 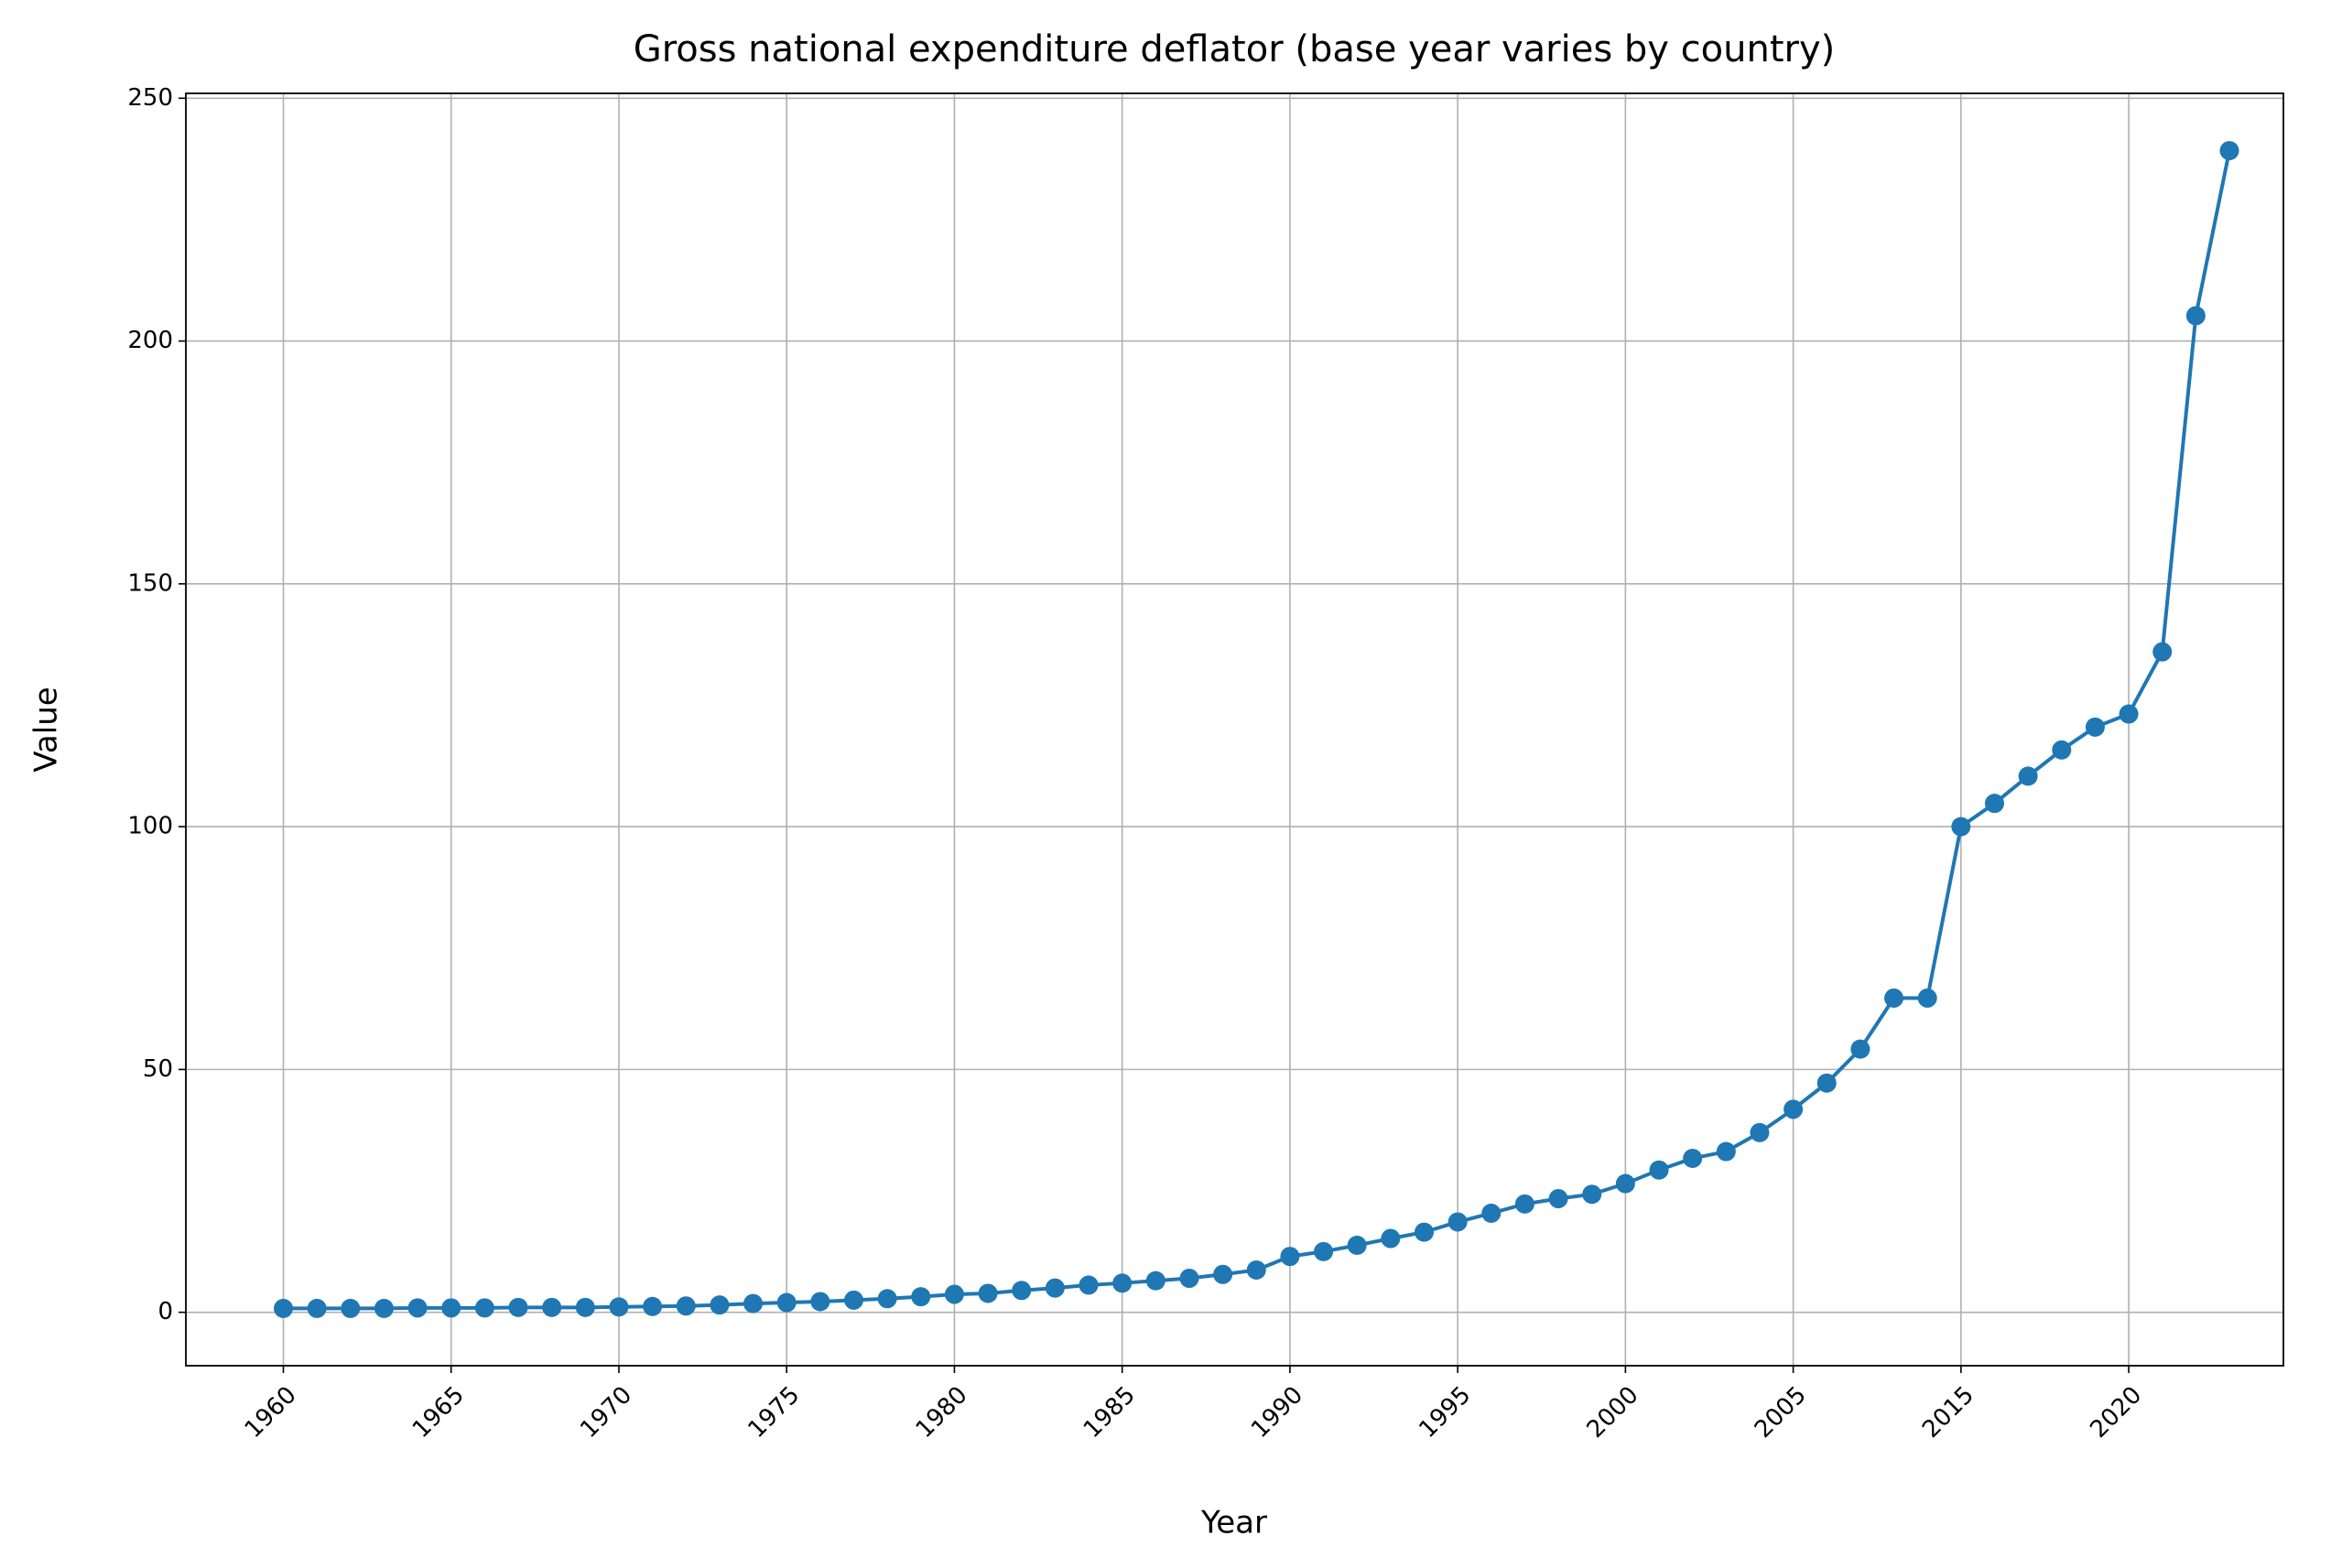 What do you see at coordinates (271, 1412) in the screenshot?
I see `x-tick-label: 1960` at bounding box center [271, 1412].